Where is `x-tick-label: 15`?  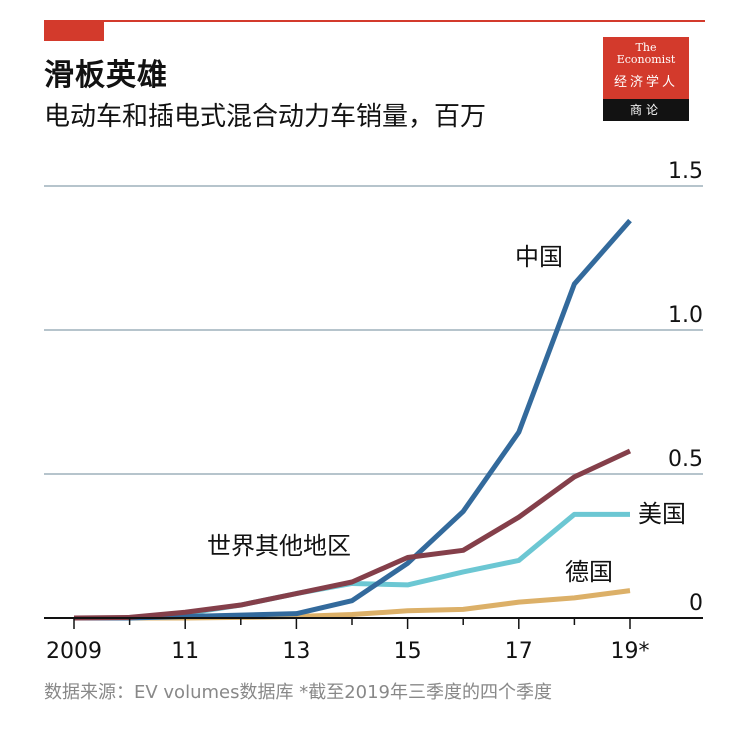
x-tick-label: 15 is located at coordinates (408, 651).